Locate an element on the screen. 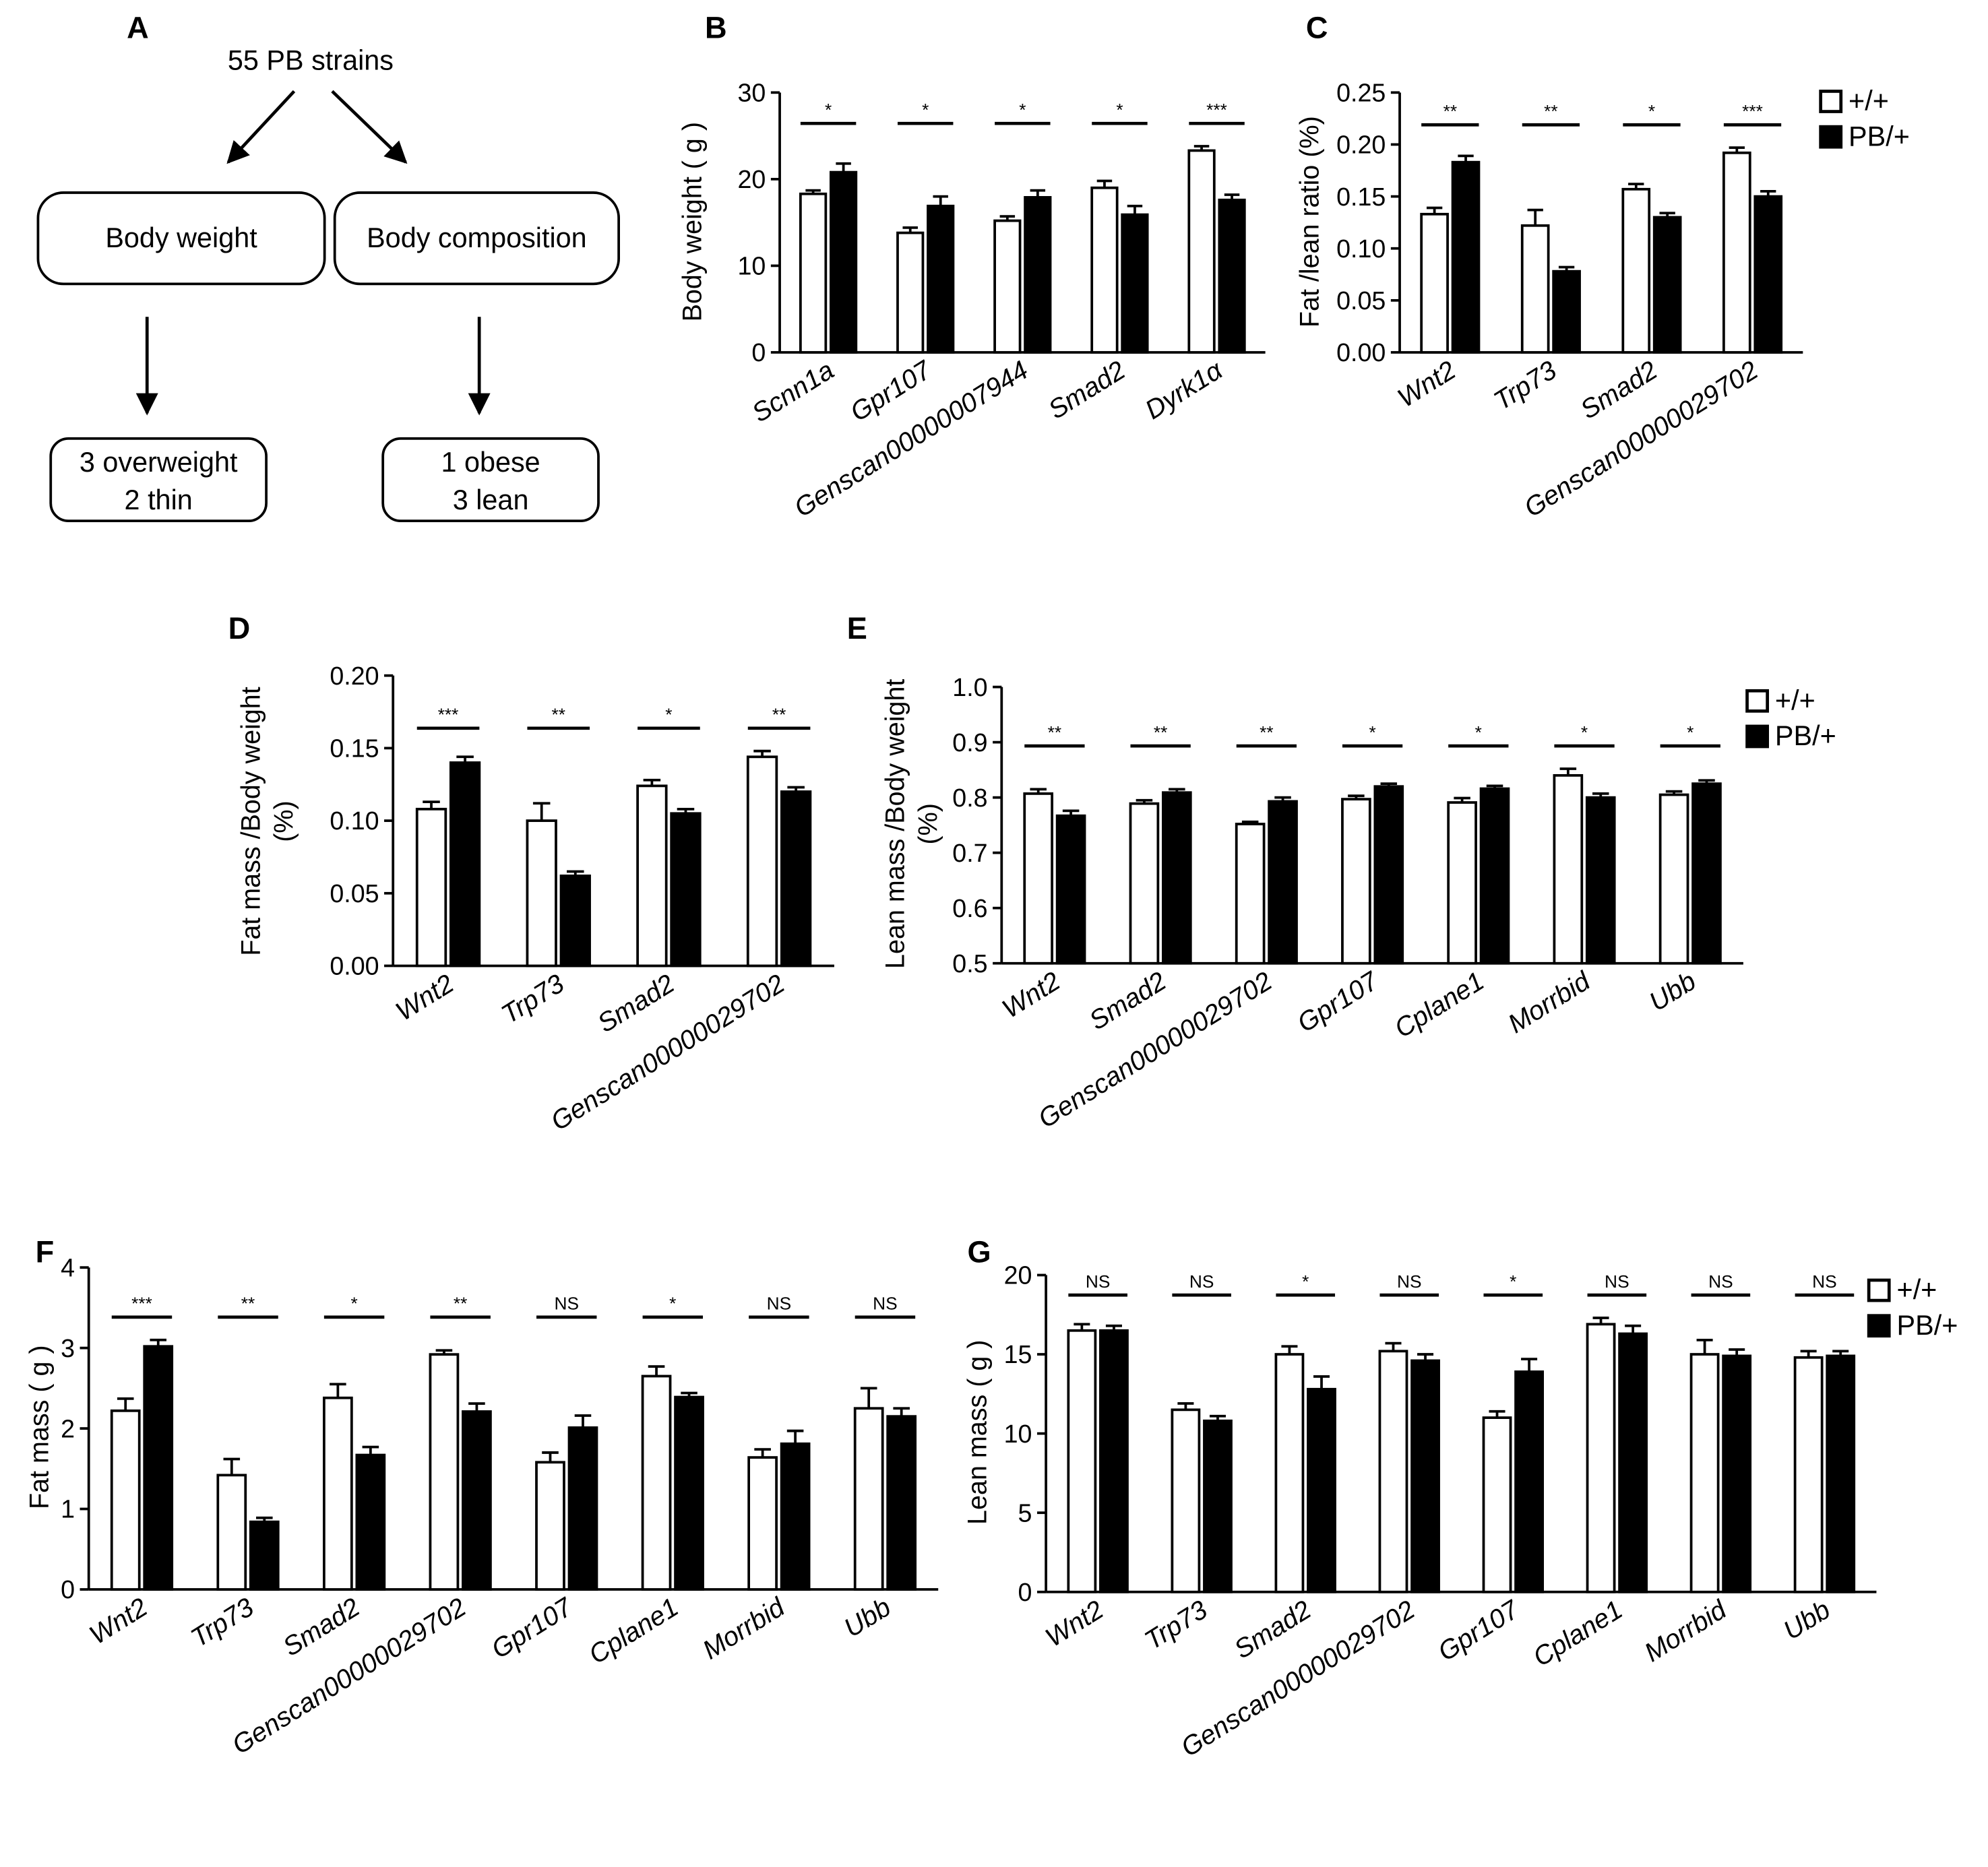  bar-pb-Dyrk1α is located at coordinates (1232, 276).